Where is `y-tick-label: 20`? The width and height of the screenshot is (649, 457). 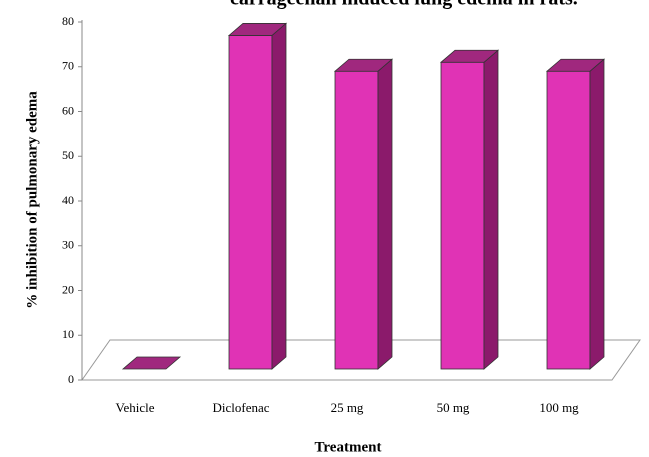
y-tick-label: 20 is located at coordinates (68, 289).